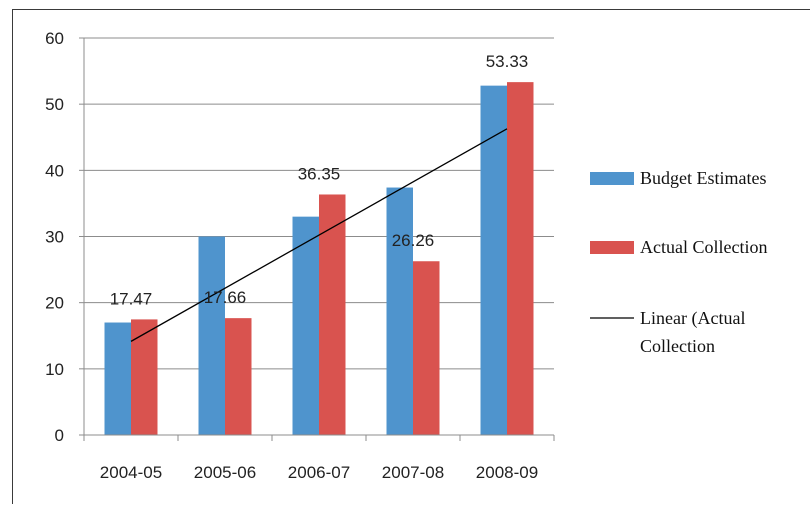 This screenshot has height=506, width=812. I want to click on y-tick-label: 40, so click(54, 170).